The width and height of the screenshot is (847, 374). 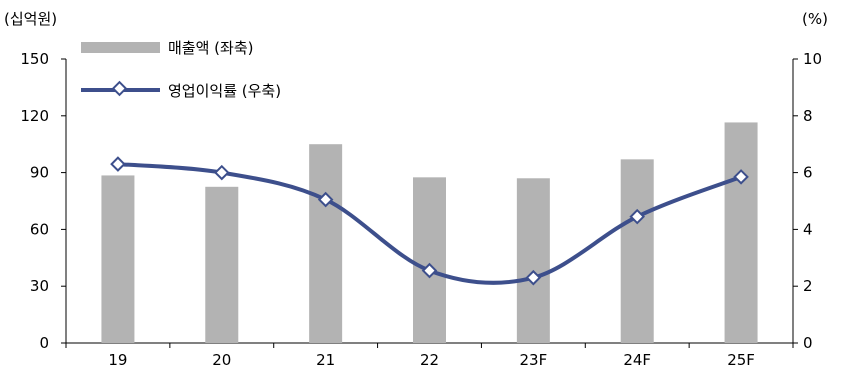 What do you see at coordinates (39, 286) in the screenshot?
I see `left-tick-label: 30` at bounding box center [39, 286].